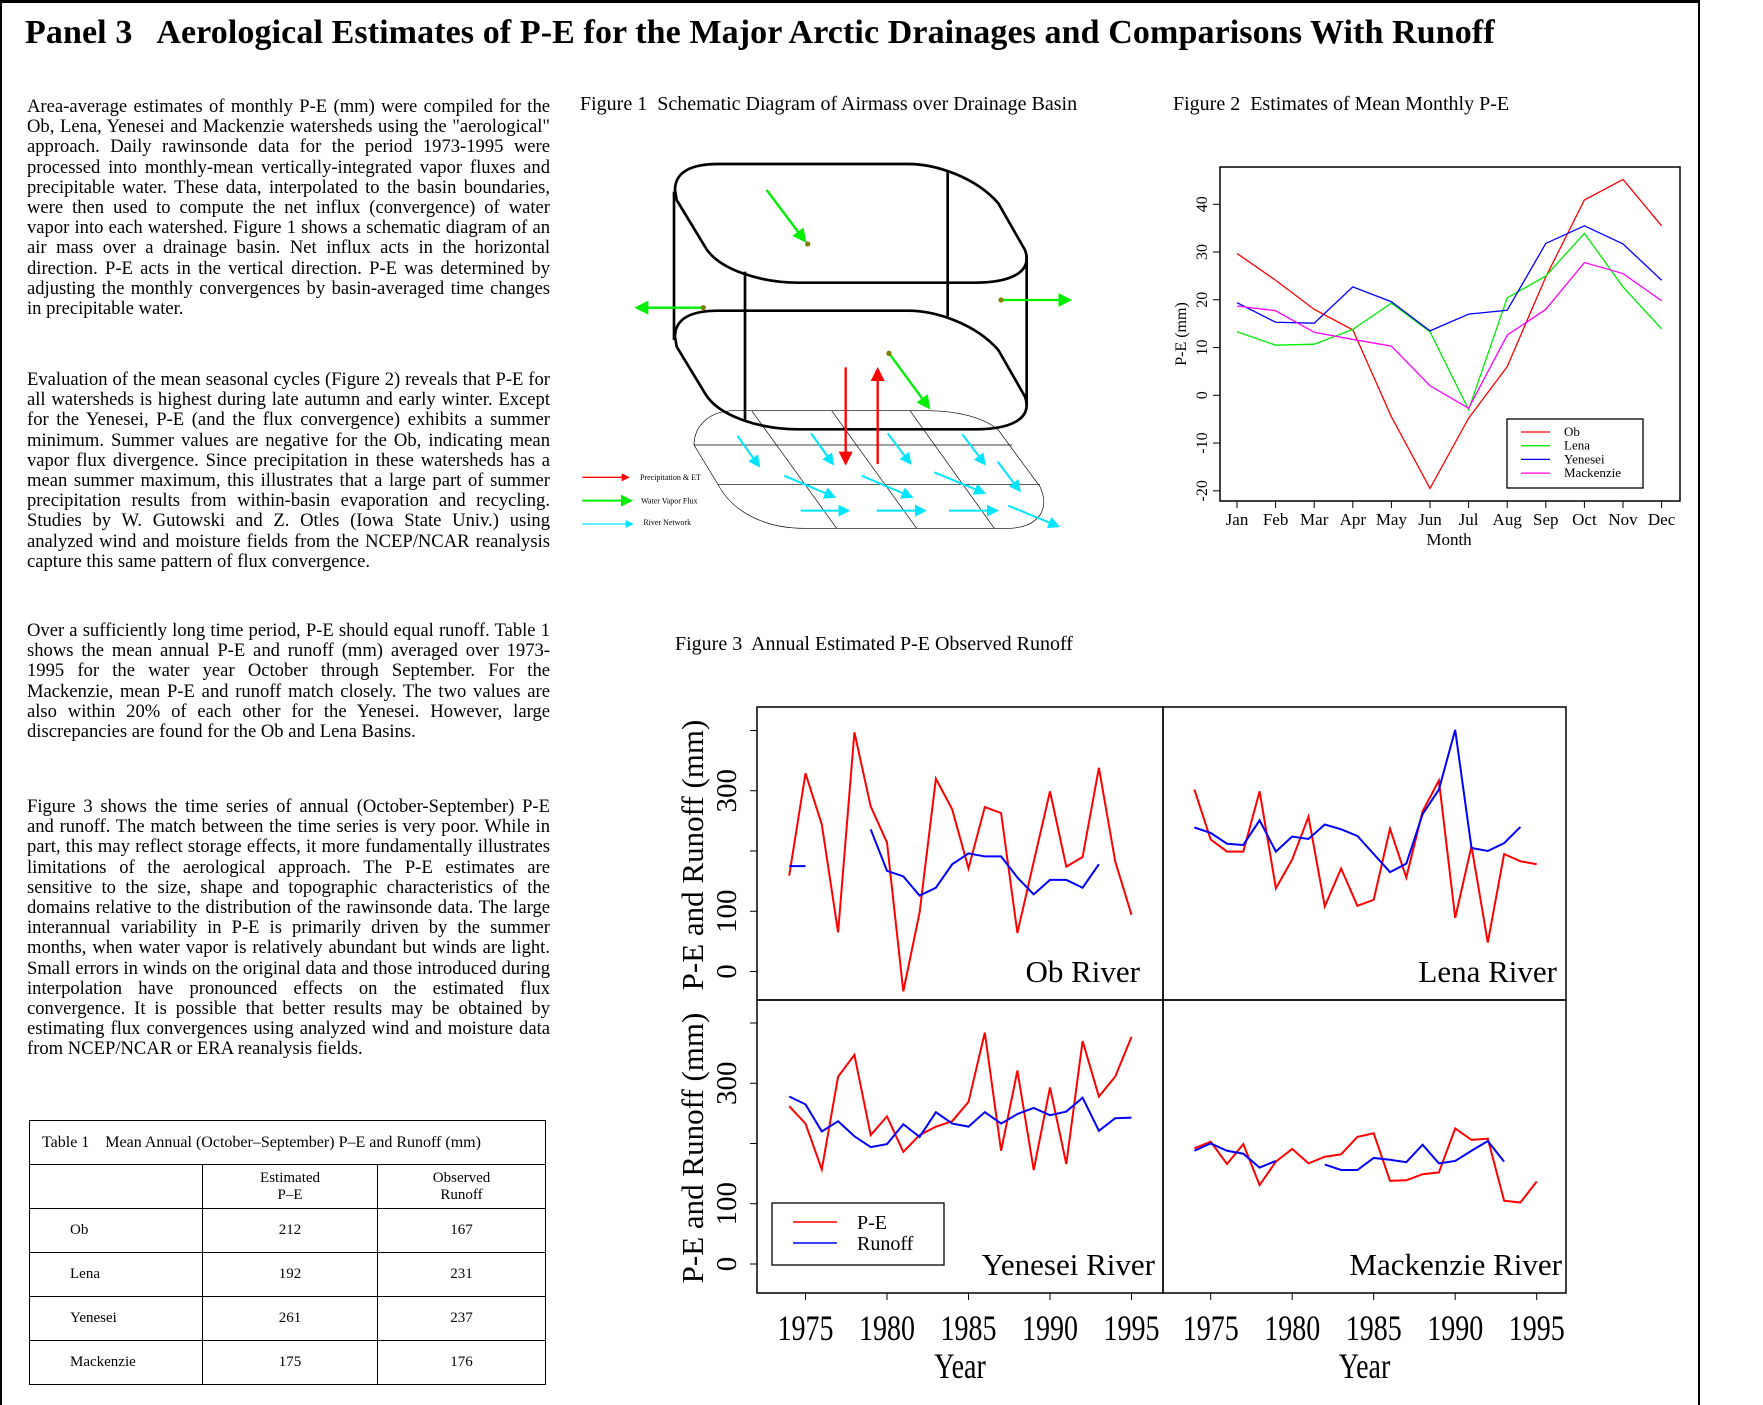 Image resolution: width=1763 pixels, height=1405 pixels. Describe the element at coordinates (1202, 300) in the screenshot. I see `y-tick-label: 20` at that location.